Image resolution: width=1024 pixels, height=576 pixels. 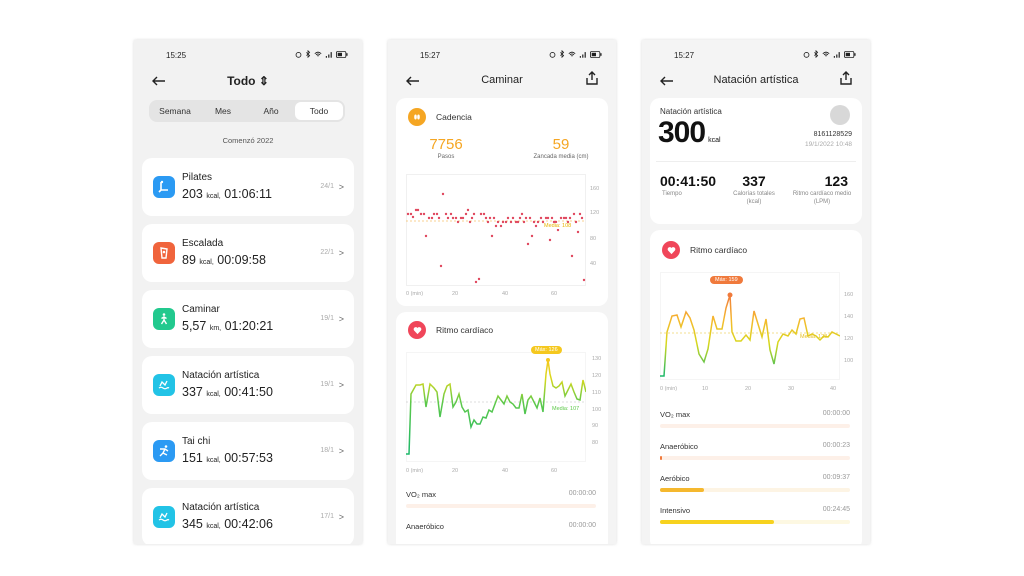 What do you see at coordinates (562, 54) in the screenshot?
I see `bluetooth-icon` at bounding box center [562, 54].